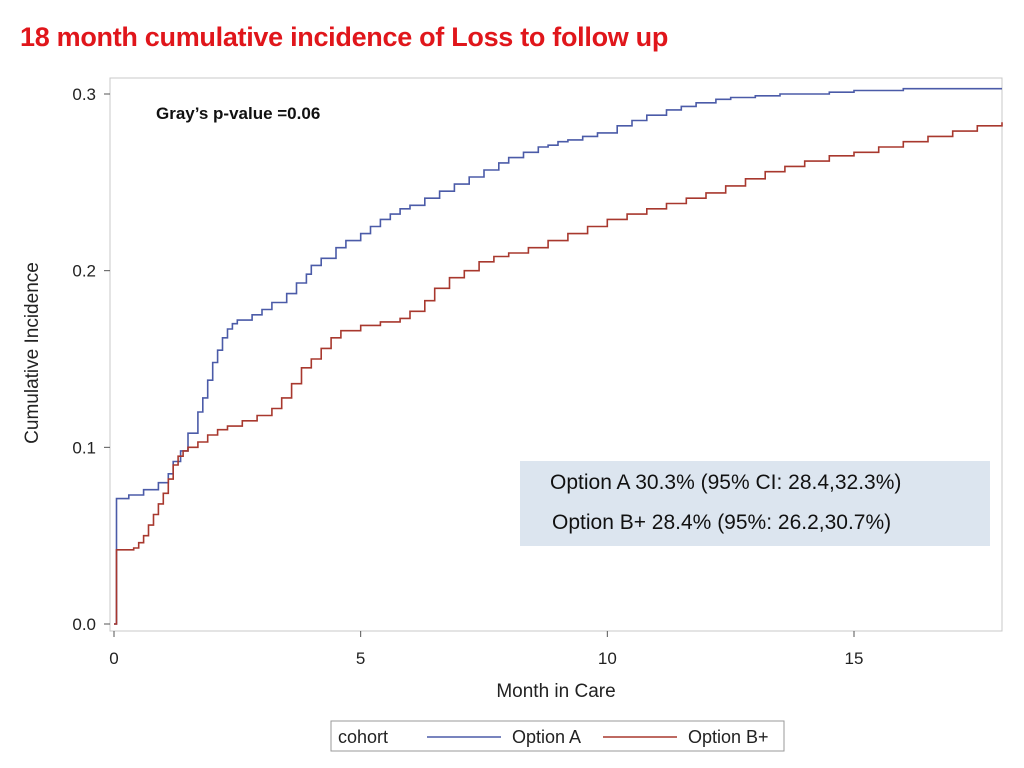 The image size is (1024, 768). What do you see at coordinates (113, 658) in the screenshot?
I see `x-tick-label: 0` at bounding box center [113, 658].